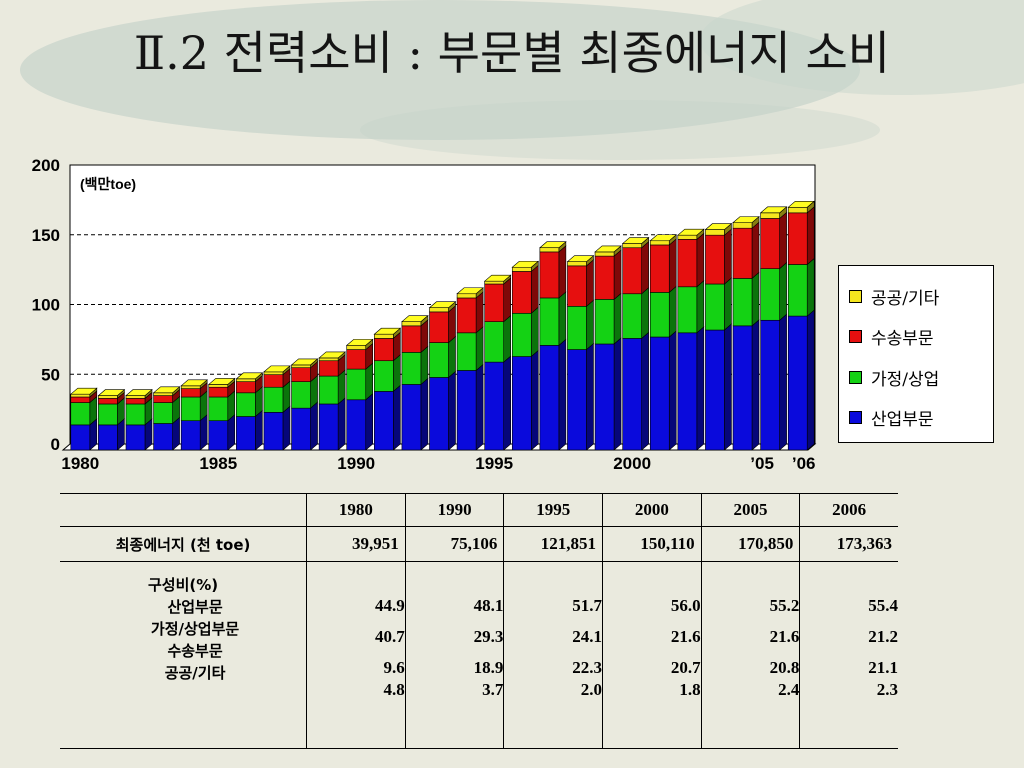 The width and height of the screenshot is (1024, 768). What do you see at coordinates (394, 689) in the screenshot?
I see `share-value: 4.8` at bounding box center [394, 689].